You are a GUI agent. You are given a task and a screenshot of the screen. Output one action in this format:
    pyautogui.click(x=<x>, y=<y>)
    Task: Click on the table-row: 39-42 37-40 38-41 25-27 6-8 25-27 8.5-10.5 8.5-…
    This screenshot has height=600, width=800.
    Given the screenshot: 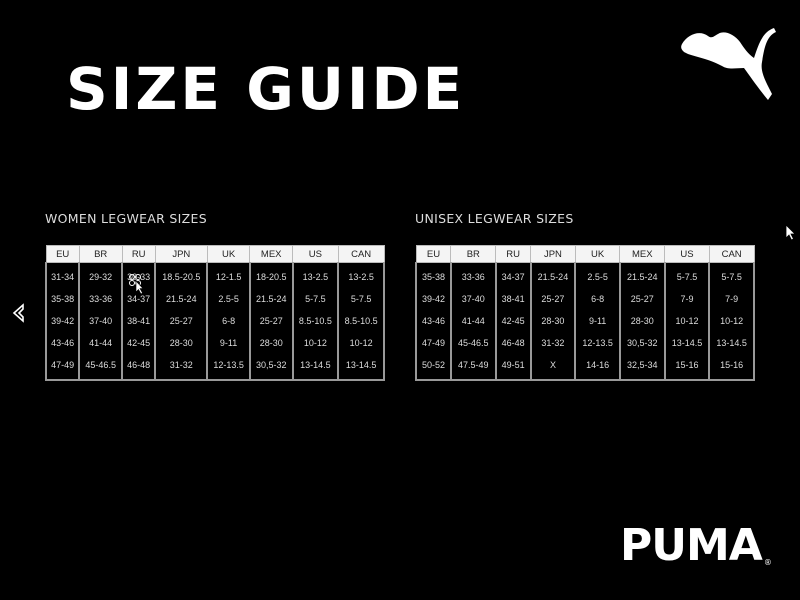 What is the action you would take?
    pyautogui.click(x=214, y=321)
    